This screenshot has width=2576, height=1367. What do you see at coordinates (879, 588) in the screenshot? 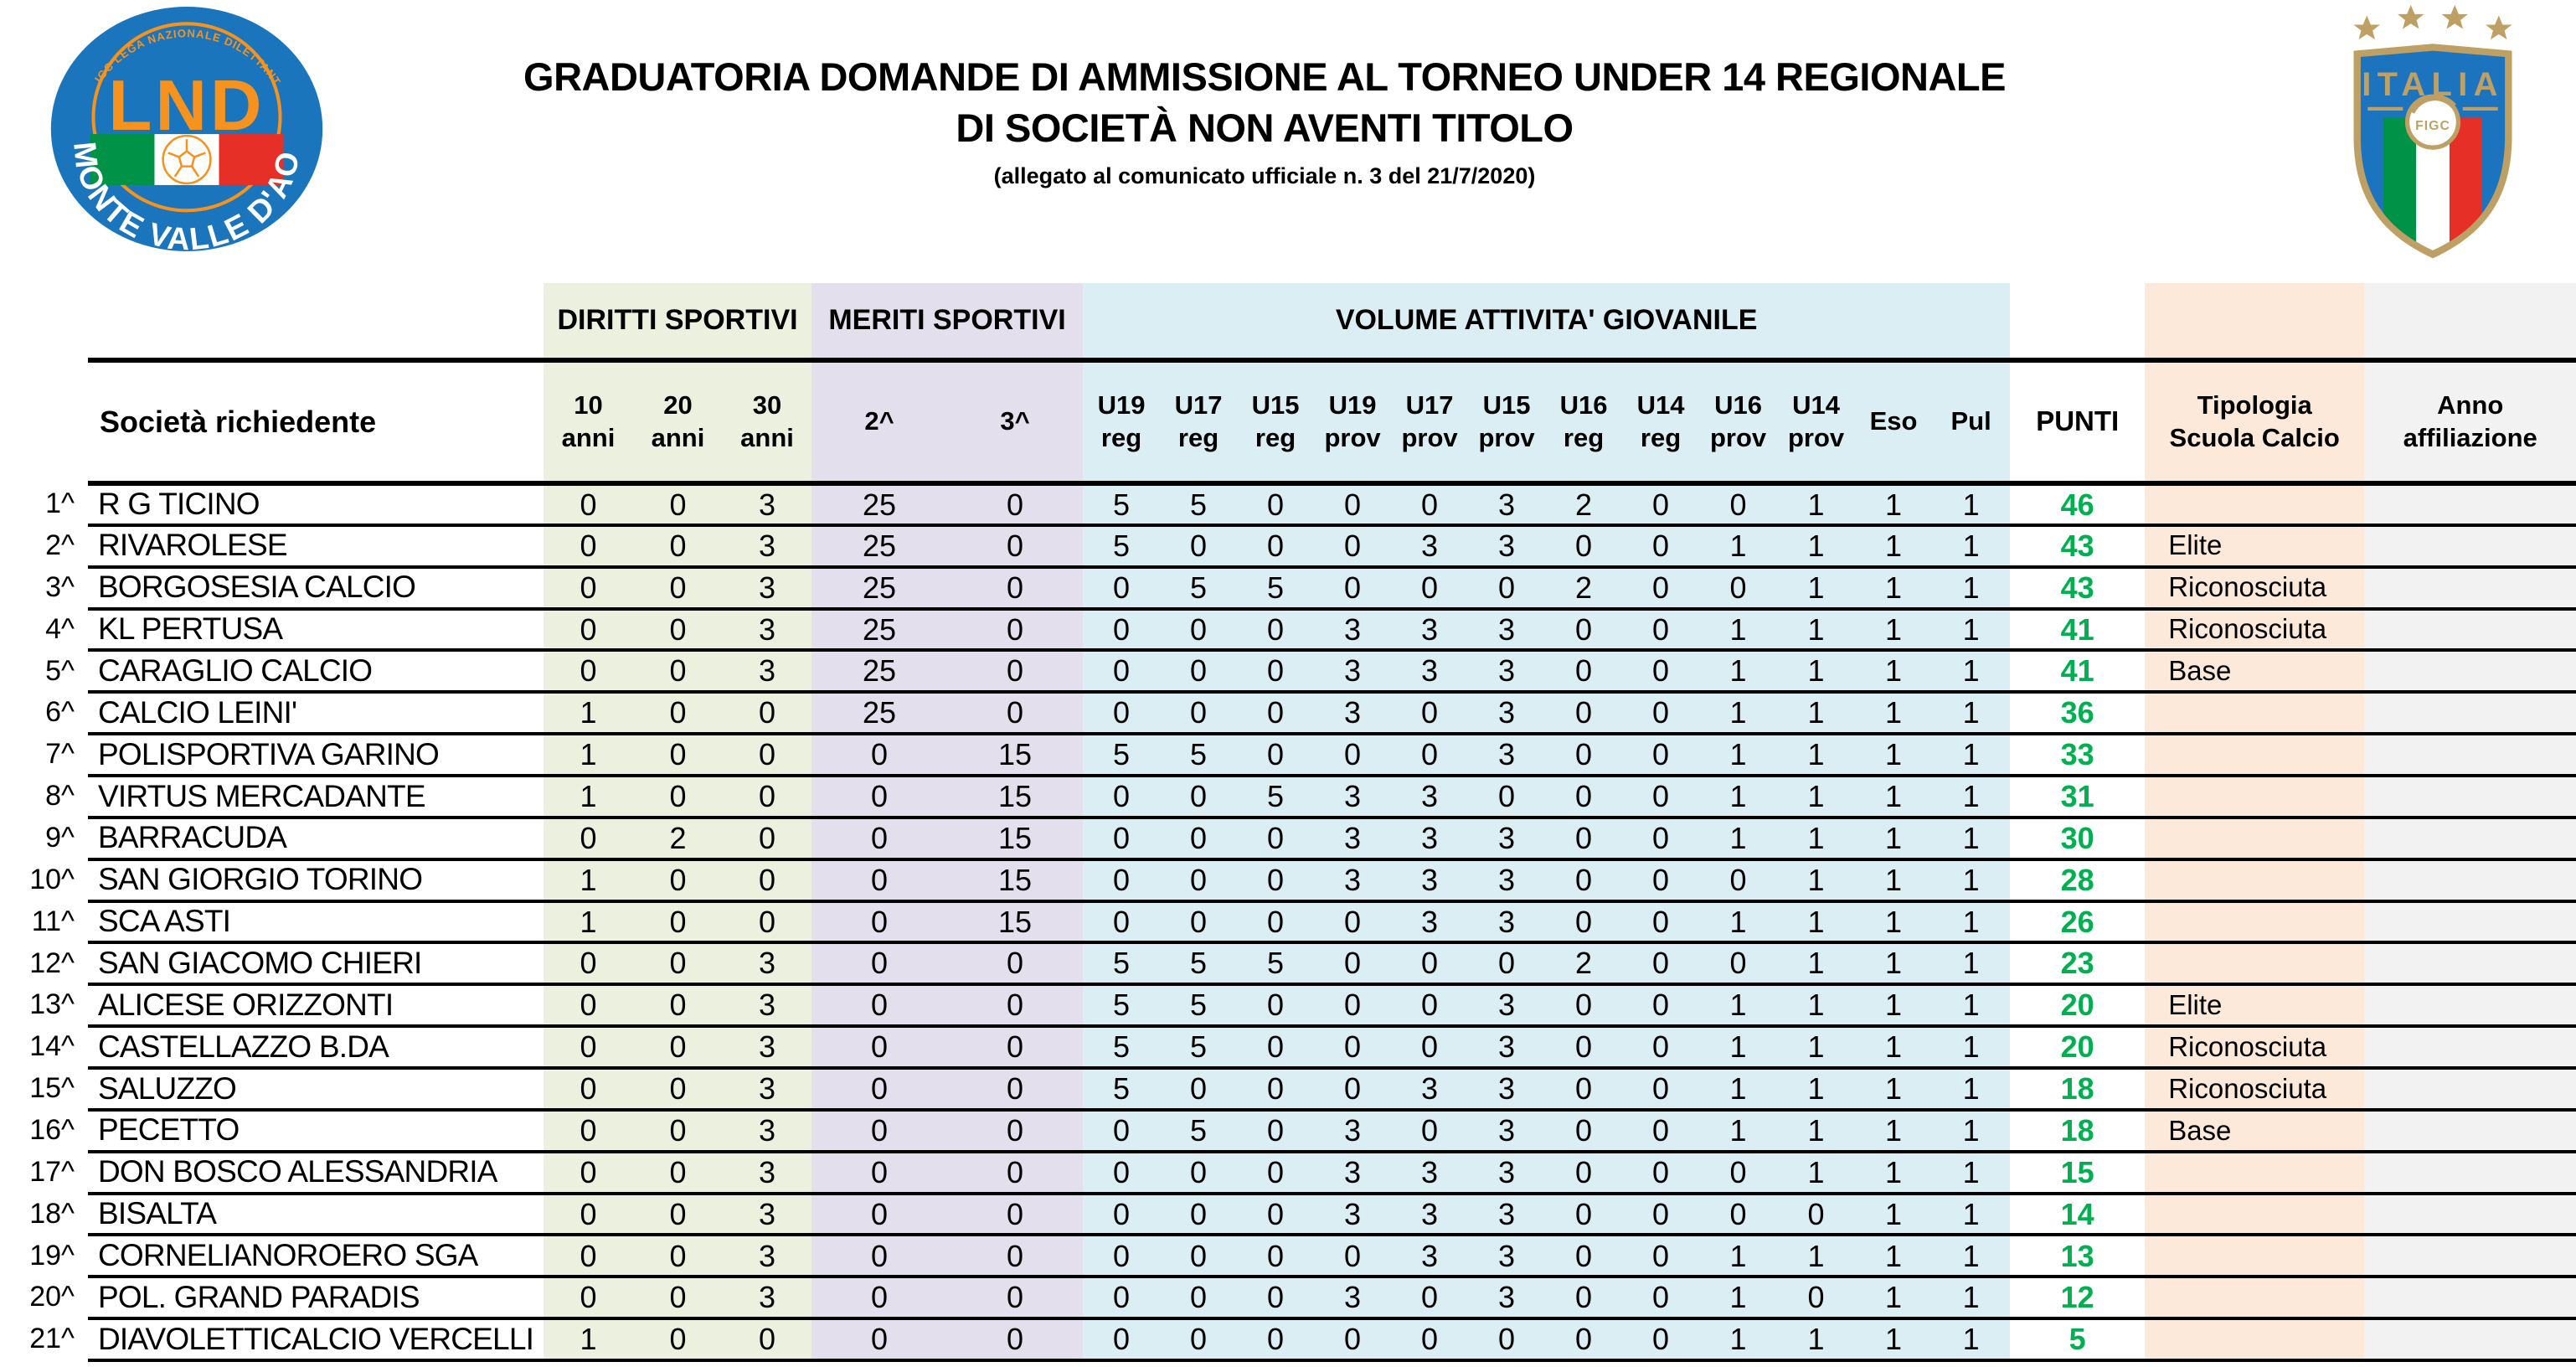
I see `val-2a: 25` at bounding box center [879, 588].